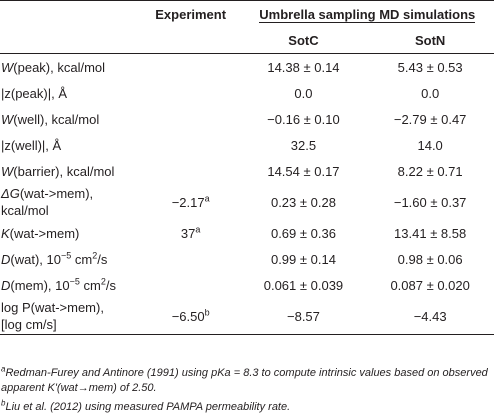 This screenshot has width=494, height=420. Describe the element at coordinates (190, 13) in the screenshot. I see `header-experiment: Experiment` at that location.